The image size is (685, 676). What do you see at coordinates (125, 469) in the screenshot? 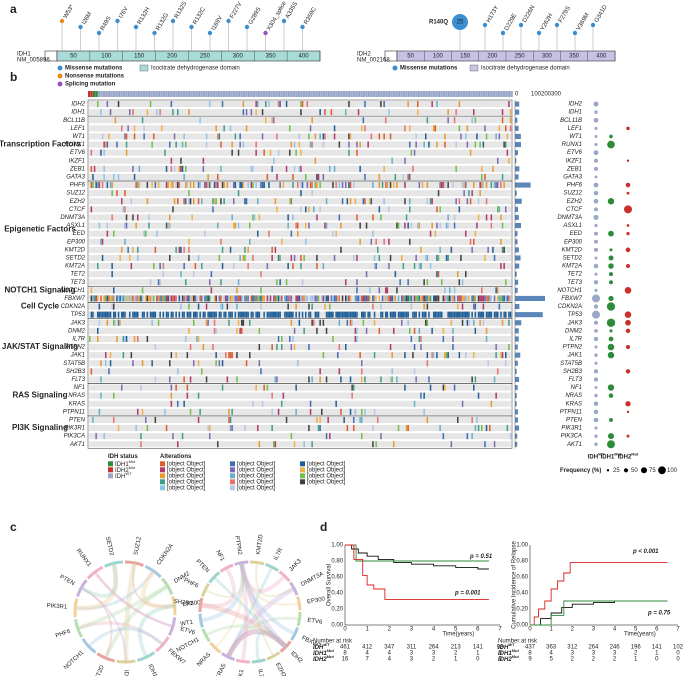
I see `legend-text: IDH2Mut` at bounding box center [125, 469].